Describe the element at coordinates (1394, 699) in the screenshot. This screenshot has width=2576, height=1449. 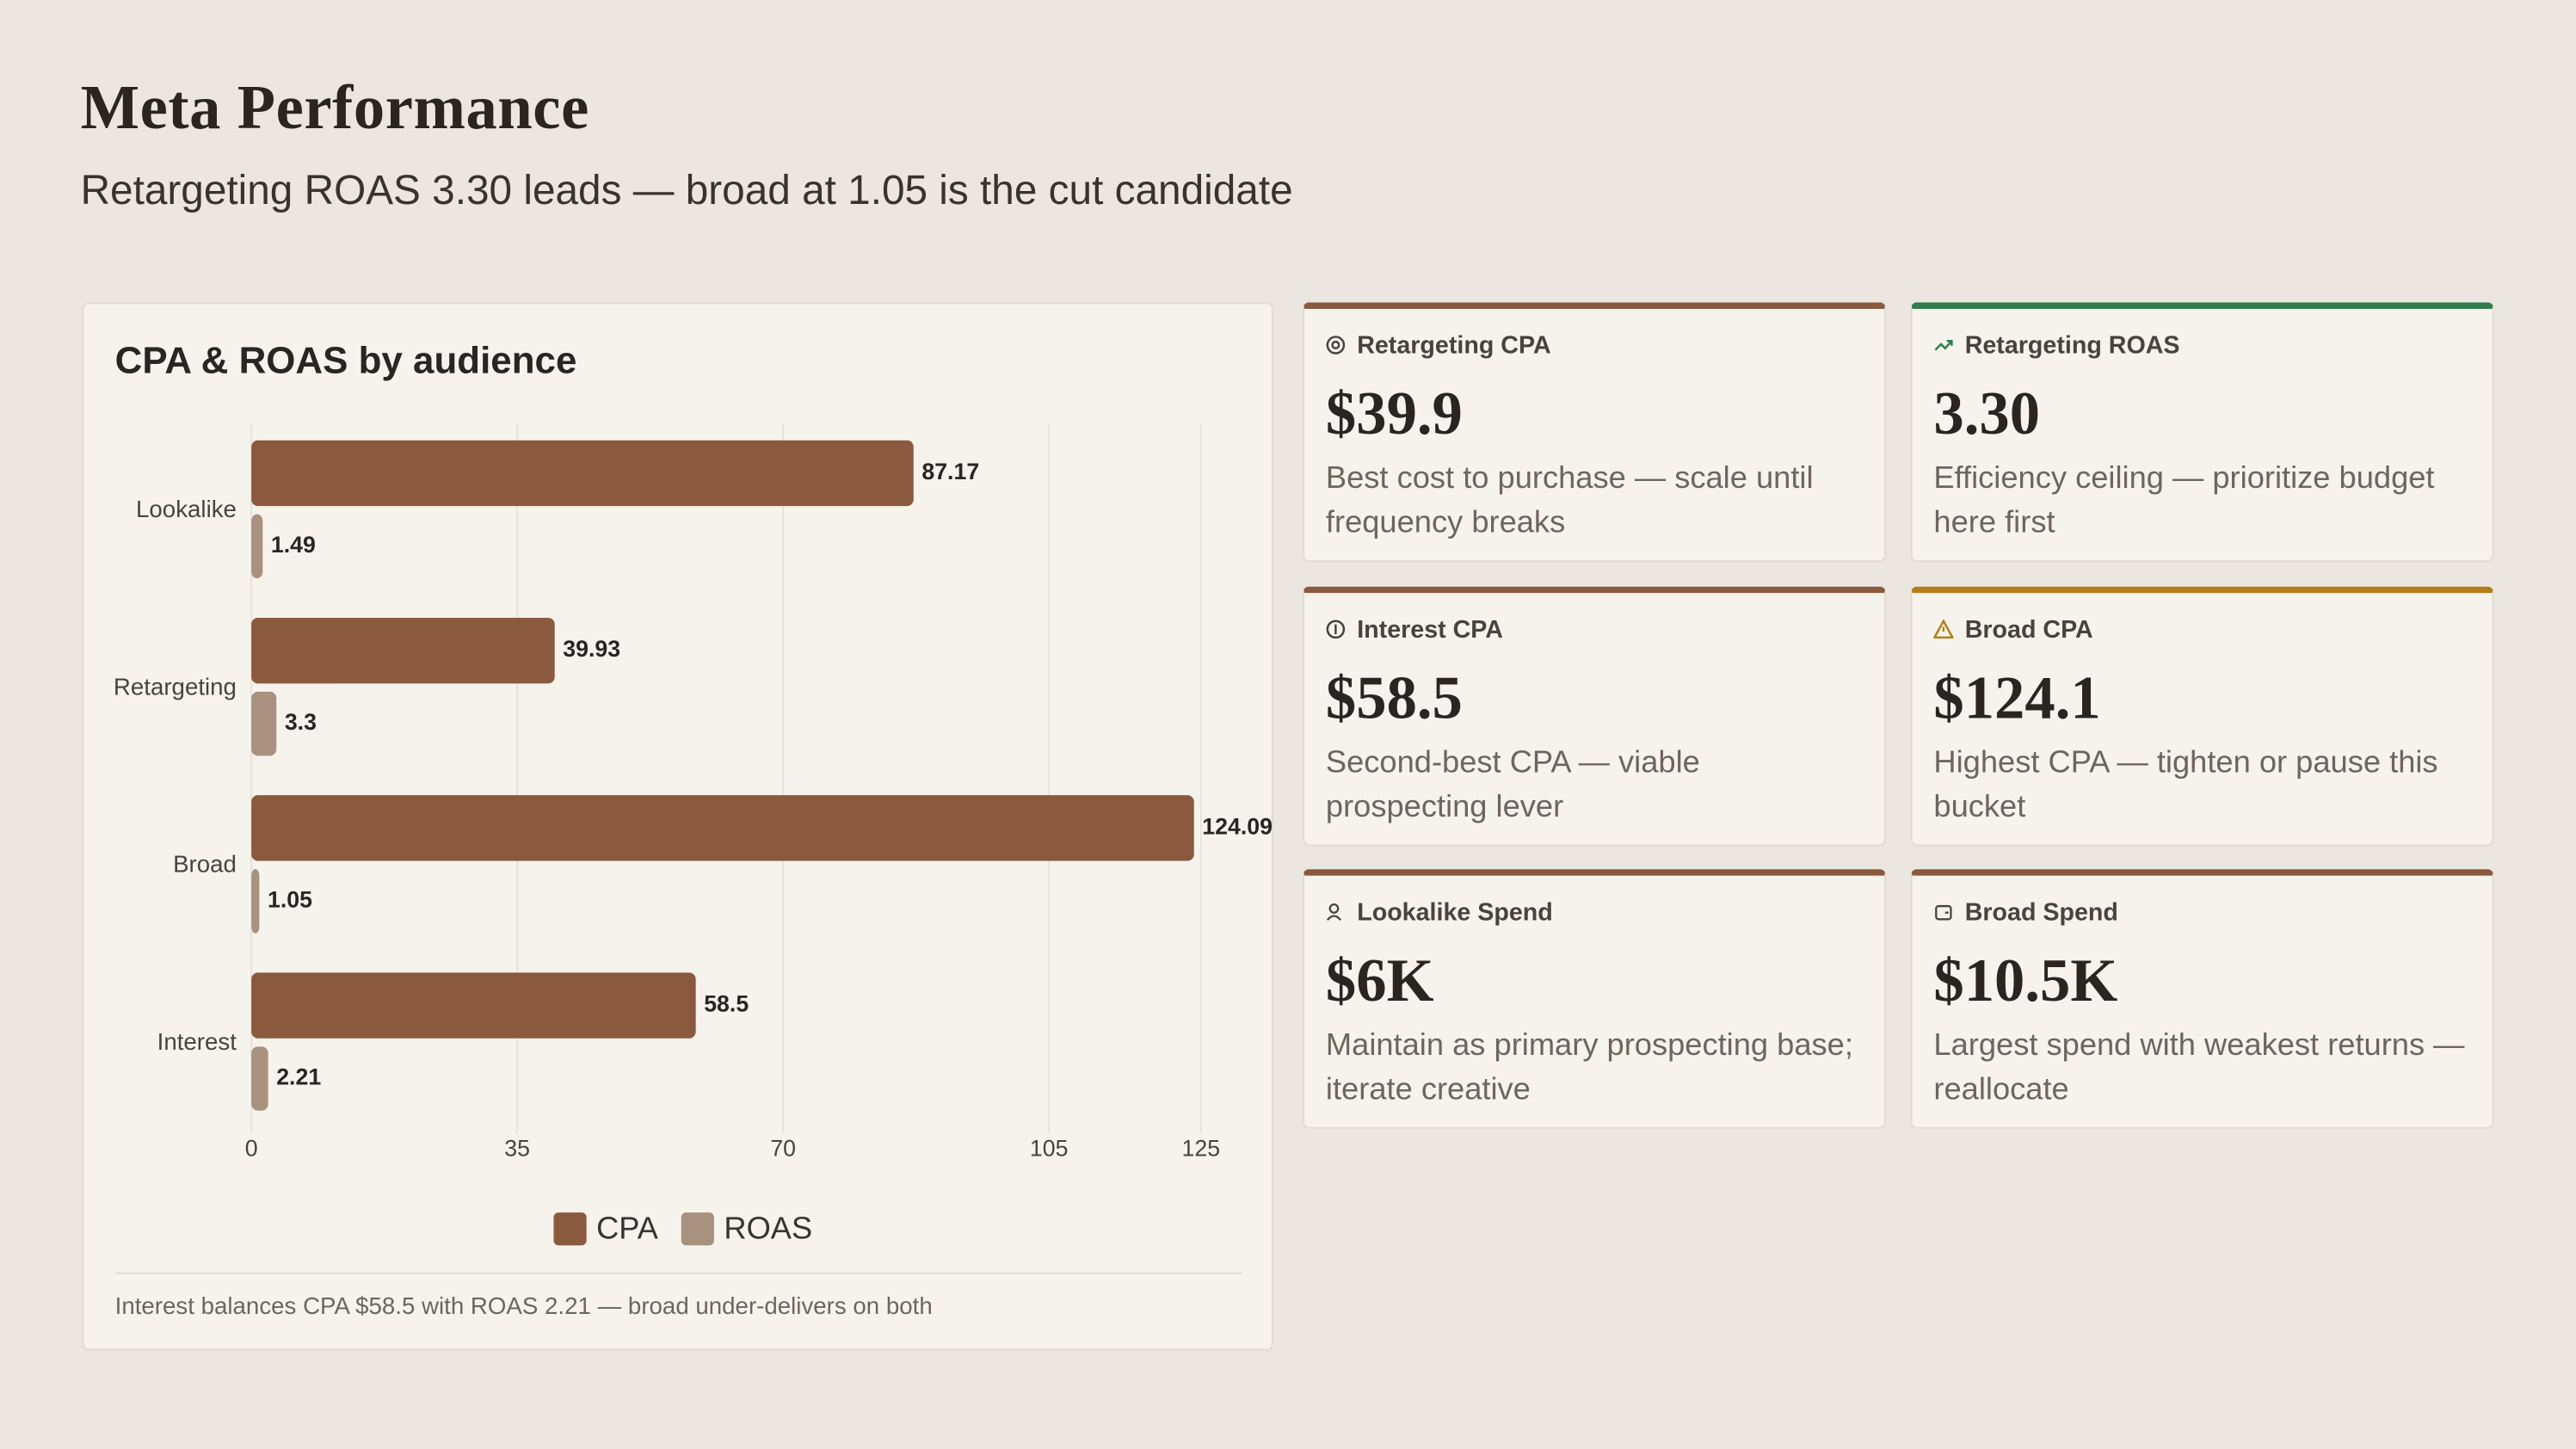
I see `kpi-value: $58.5` at that location.